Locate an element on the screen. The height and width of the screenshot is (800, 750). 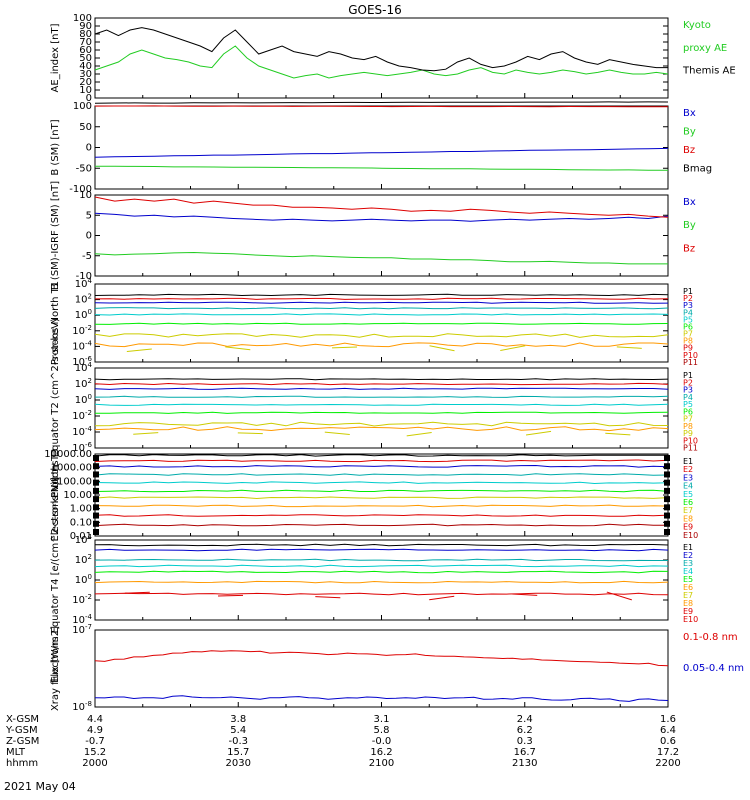
ephemeris-value: 0.6 is located at coordinates (668, 741).